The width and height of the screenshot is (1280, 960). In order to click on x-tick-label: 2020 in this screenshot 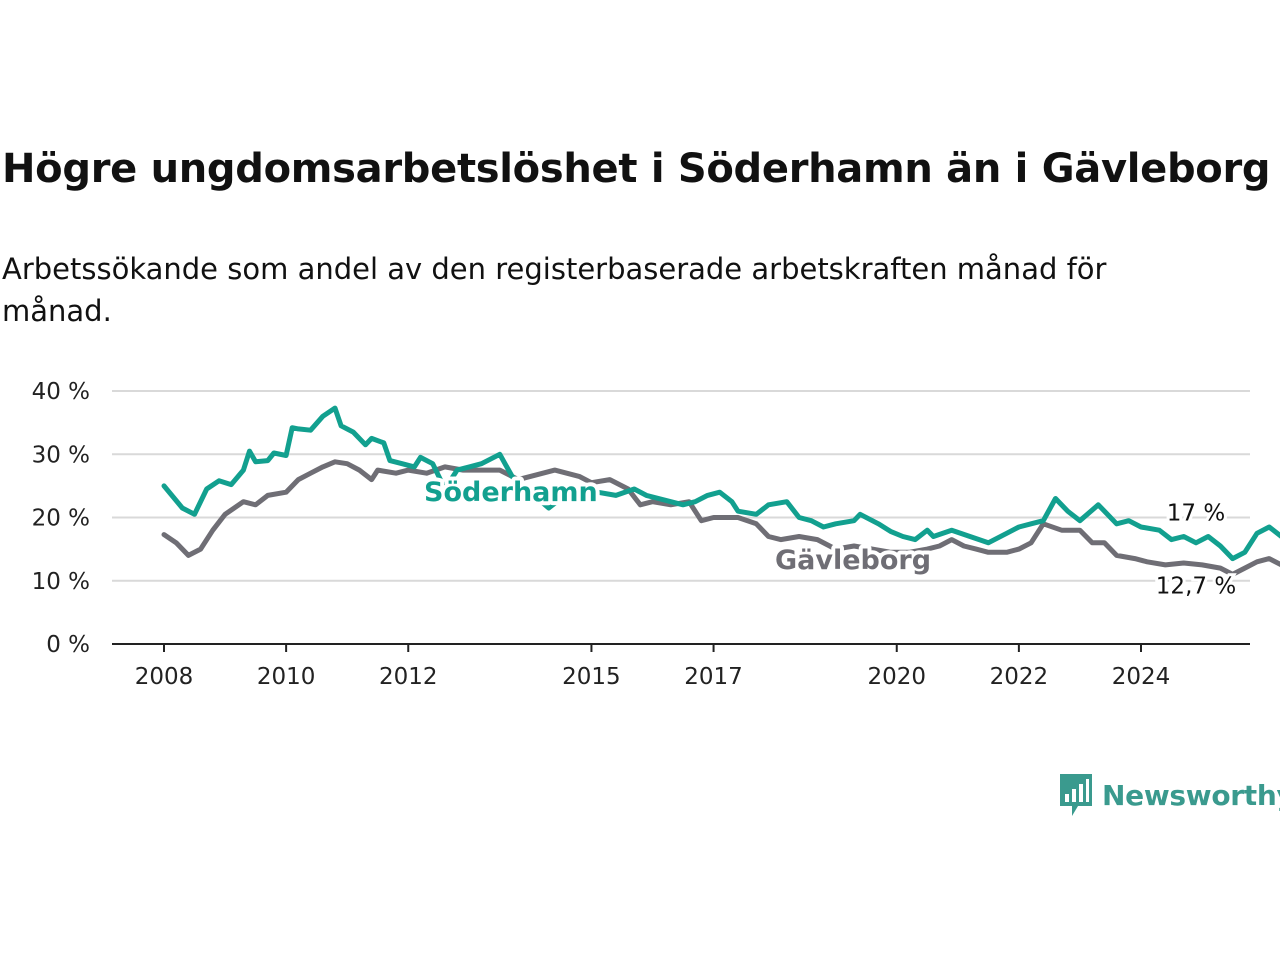, I will do `click(896, 677)`.